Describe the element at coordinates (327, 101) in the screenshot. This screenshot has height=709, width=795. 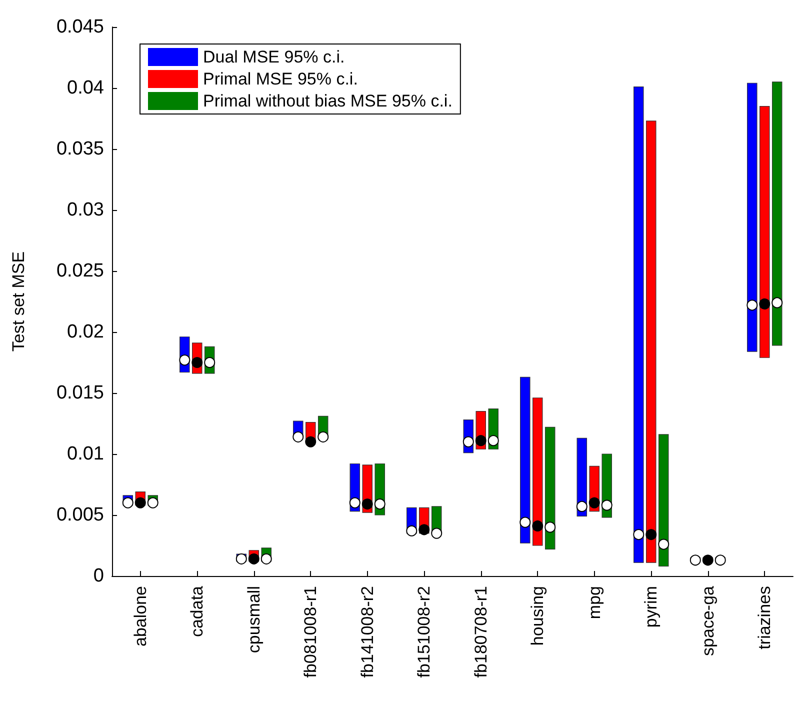
I see `legend-label: Primal without bias MSE 95% c.i.` at that location.